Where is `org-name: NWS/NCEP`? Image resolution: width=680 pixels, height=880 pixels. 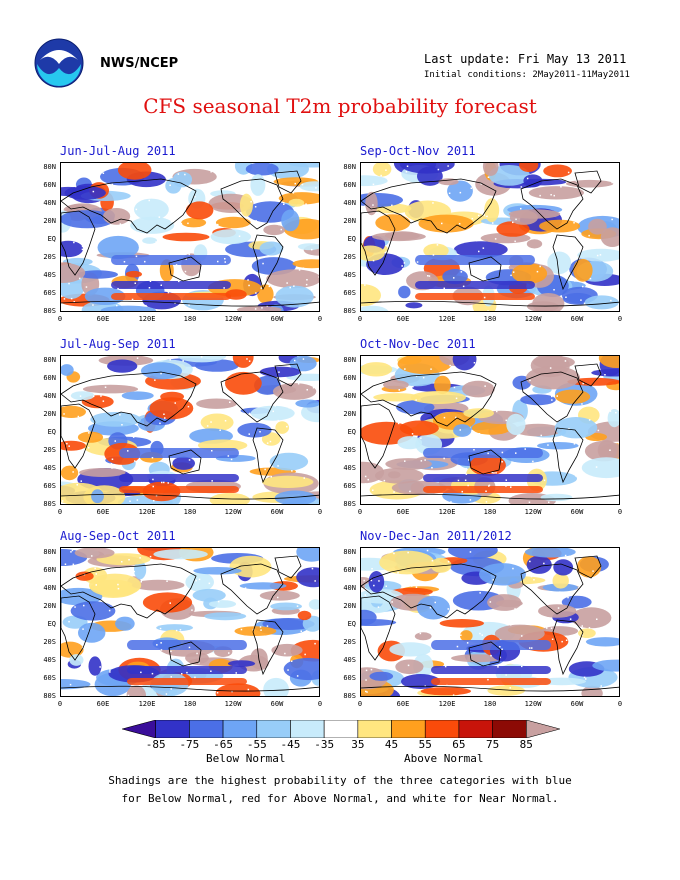
org-name: NWS/NCEP is located at coordinates (139, 63).